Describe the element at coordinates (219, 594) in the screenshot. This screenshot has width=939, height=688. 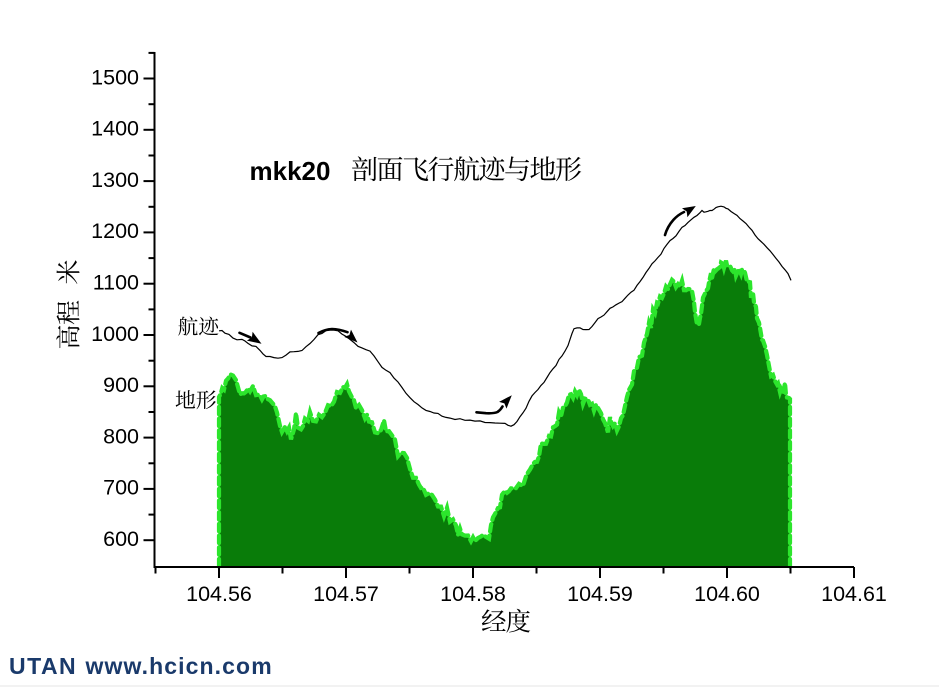
I see `svg-text: 104.56` at that location.